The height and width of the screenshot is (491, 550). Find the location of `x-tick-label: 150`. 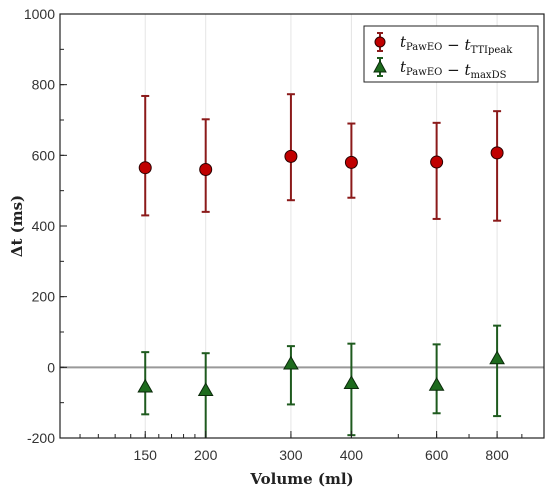

x-tick-label: 150 is located at coordinates (146, 455).